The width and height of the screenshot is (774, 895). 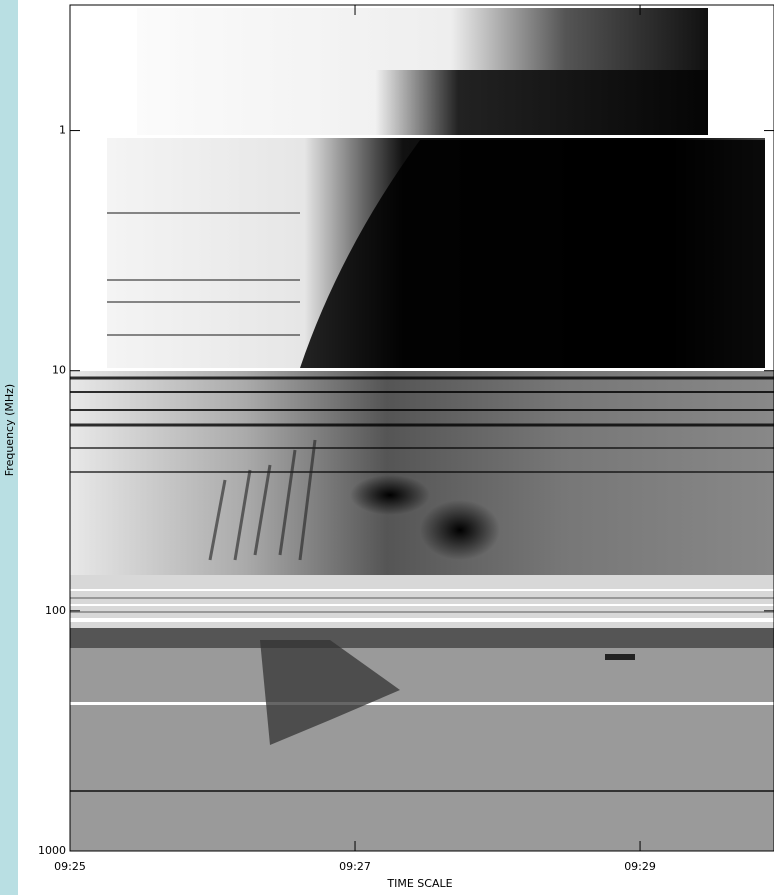 I want to click on x-tick-label: 09:27, so click(x=355, y=866).